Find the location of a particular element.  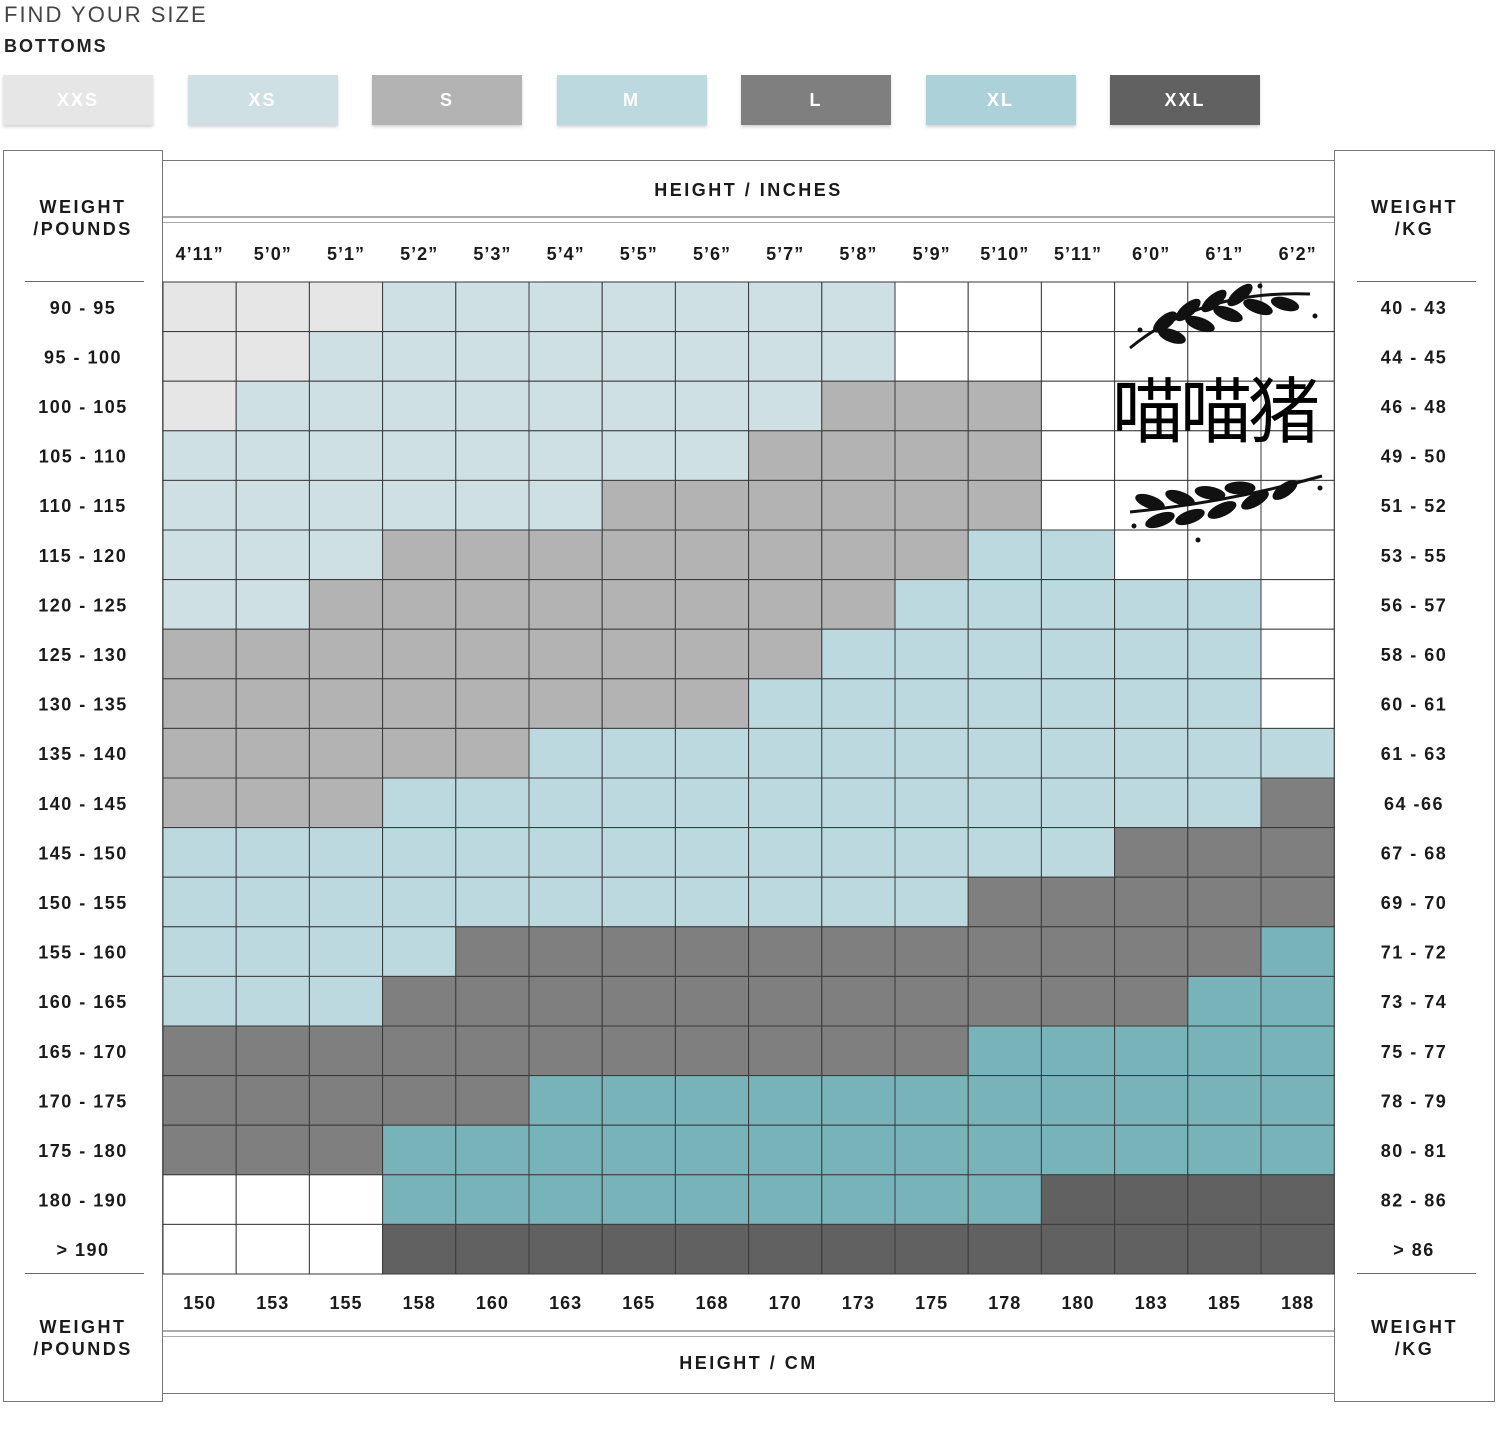

page-subtitle: BOTTOMS is located at coordinates (56, 46).